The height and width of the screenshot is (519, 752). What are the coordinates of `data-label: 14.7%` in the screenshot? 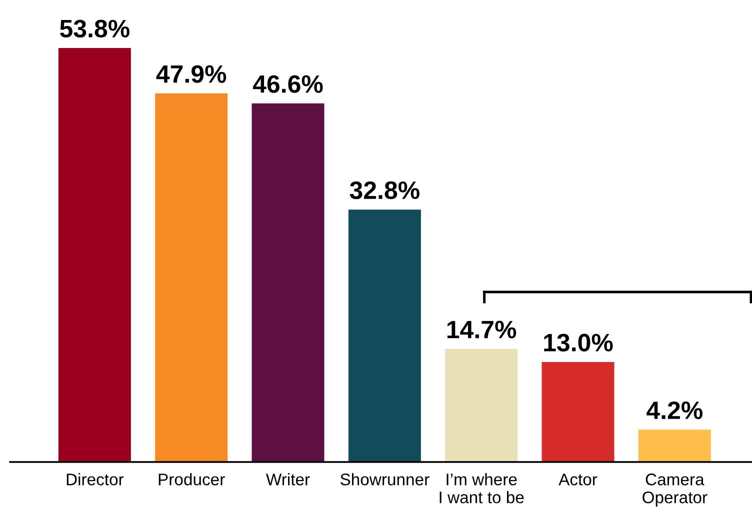 It's located at (481, 329).